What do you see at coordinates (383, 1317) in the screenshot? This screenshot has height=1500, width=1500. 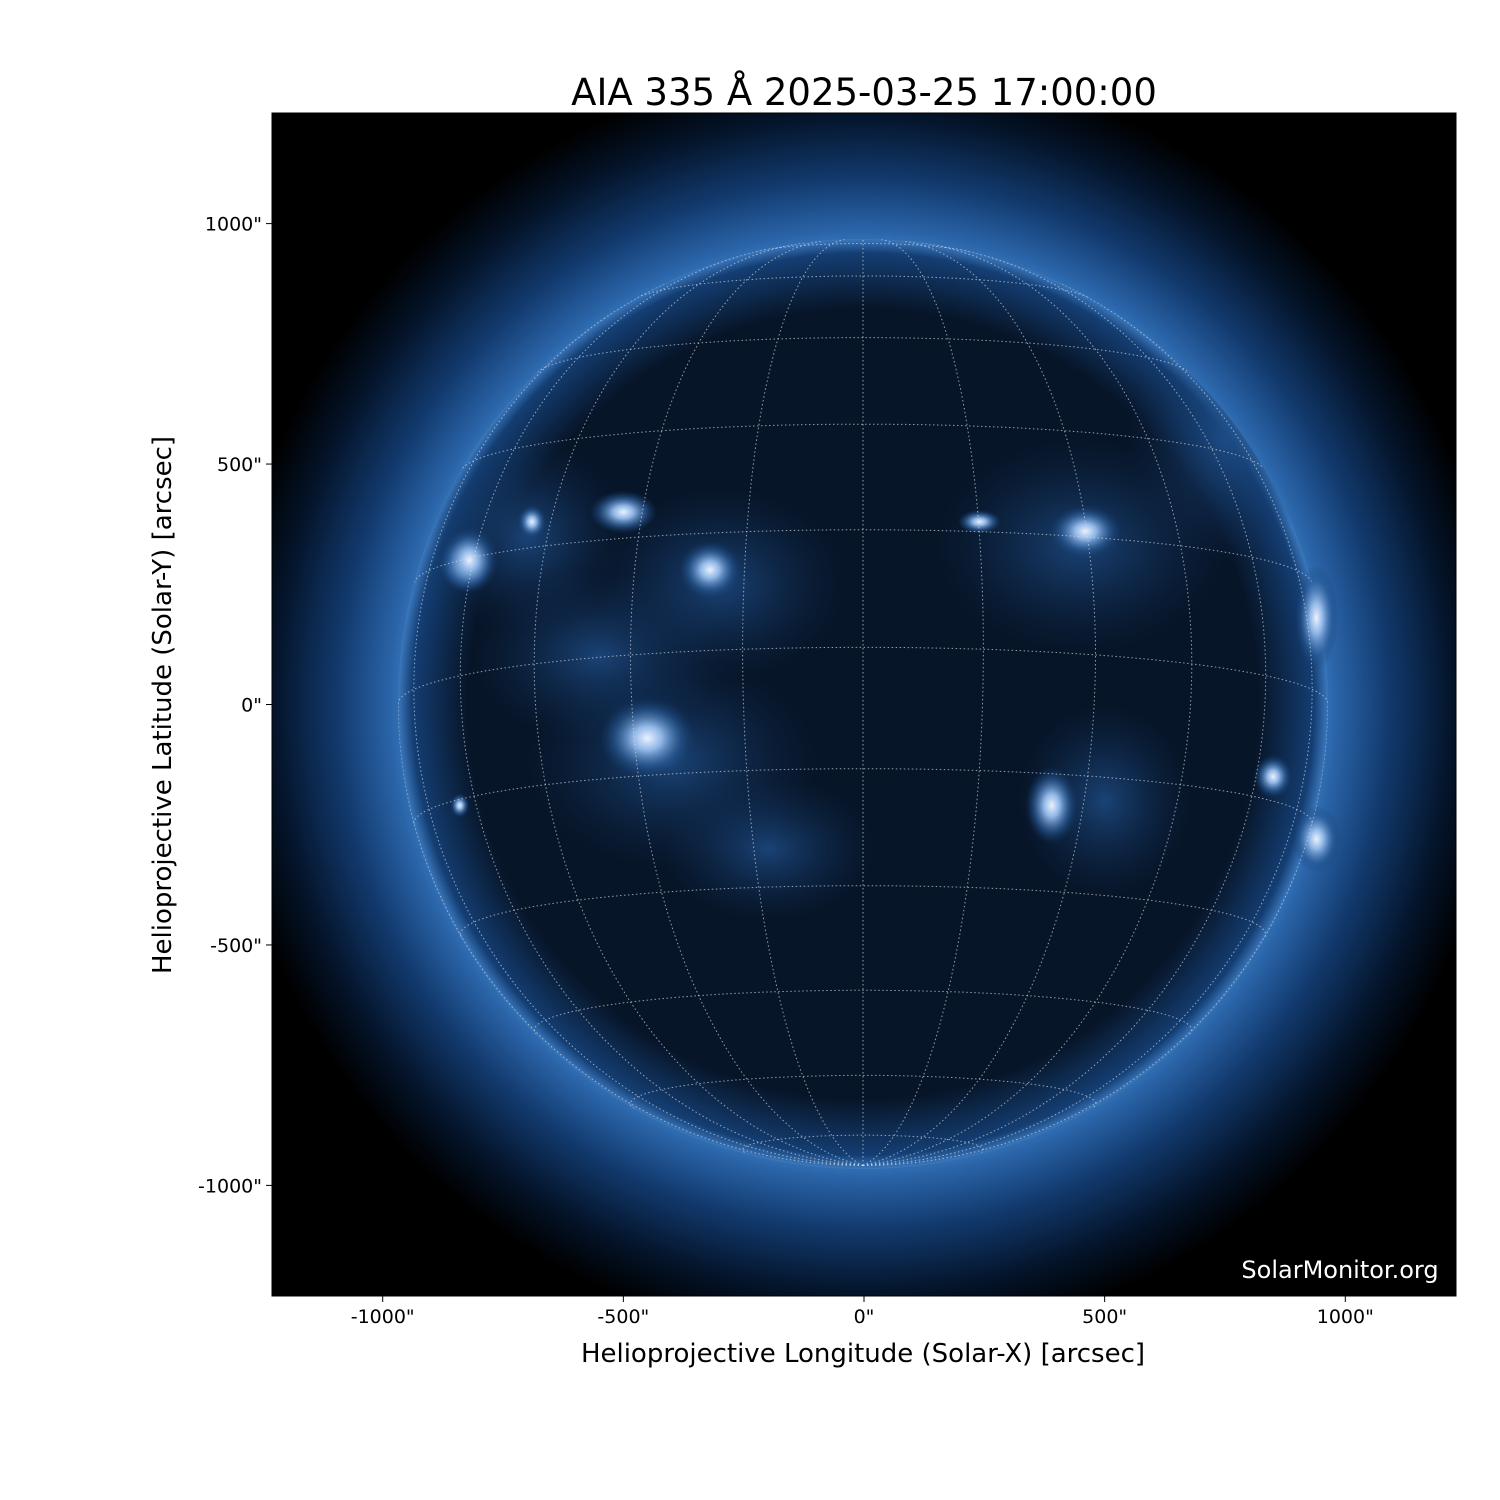 I see `x-tick-label: -1000"` at bounding box center [383, 1317].